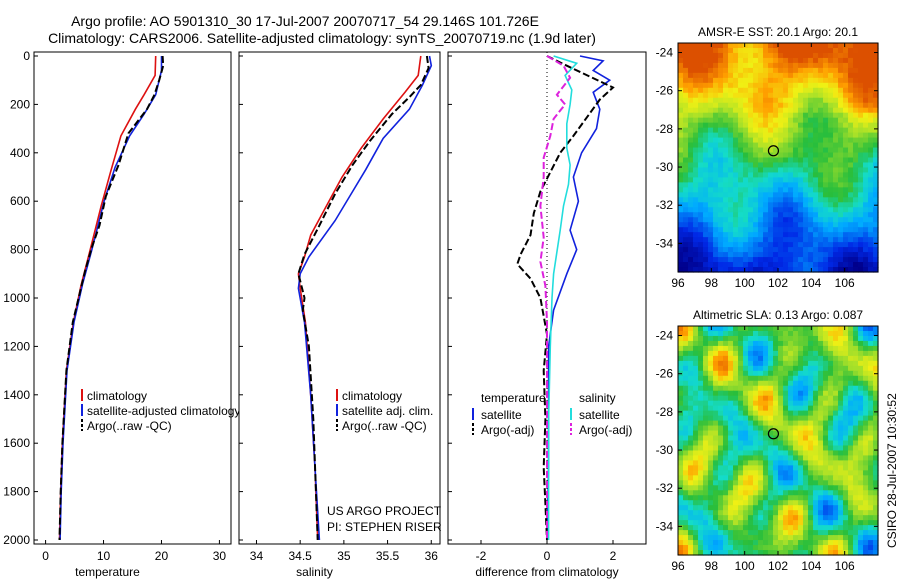 Image resolution: width=900 pixels, height=580 pixels. I want to click on latitude-tick-label: -24, so click(665, 53).